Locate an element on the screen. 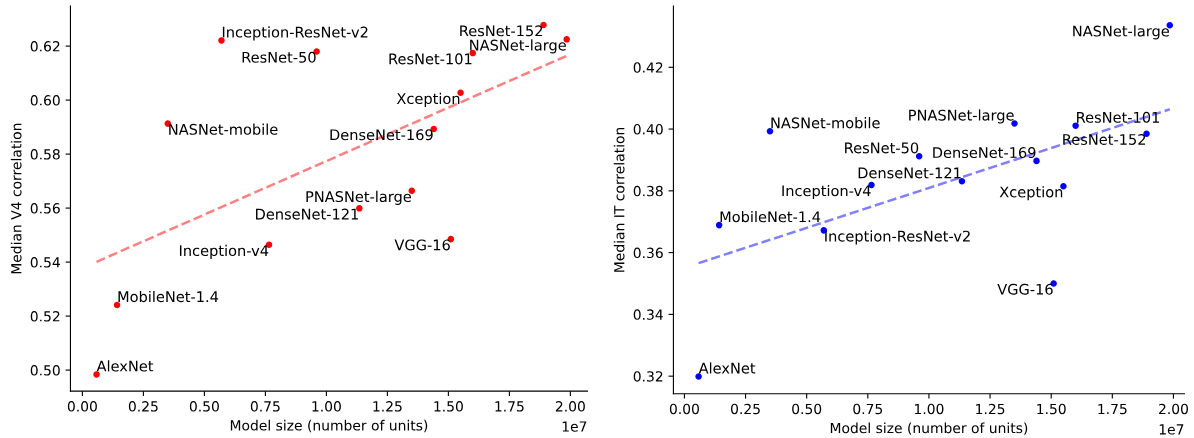 The image size is (1194, 438). y-tick-label: 0.42 is located at coordinates (648, 67).